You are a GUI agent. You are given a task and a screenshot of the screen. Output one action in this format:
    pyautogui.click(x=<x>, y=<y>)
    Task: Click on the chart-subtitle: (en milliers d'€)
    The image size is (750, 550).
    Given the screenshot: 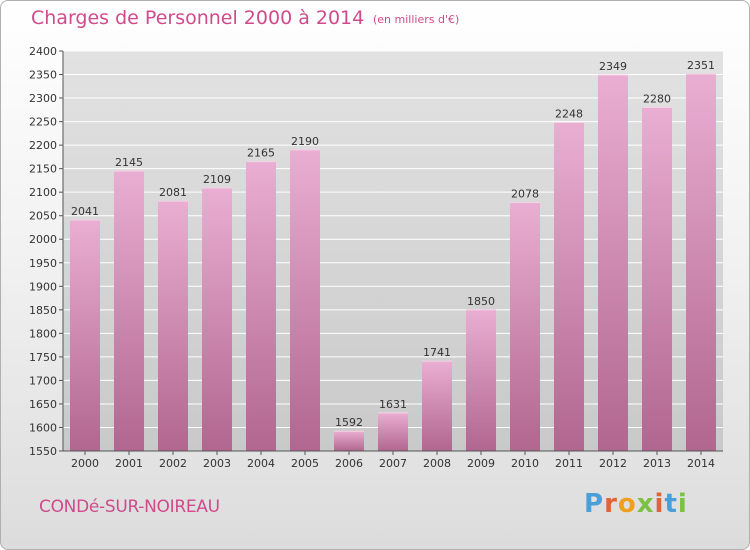 What is the action you would take?
    pyautogui.click(x=416, y=19)
    